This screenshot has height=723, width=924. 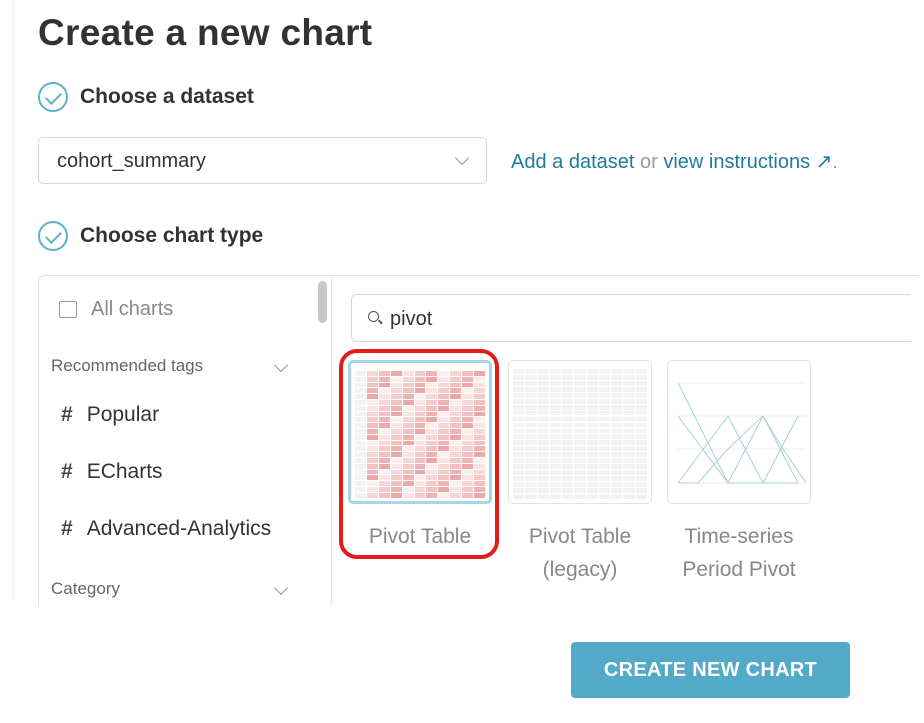 What do you see at coordinates (123, 414) in the screenshot?
I see `tag-label: Popular` at bounding box center [123, 414].